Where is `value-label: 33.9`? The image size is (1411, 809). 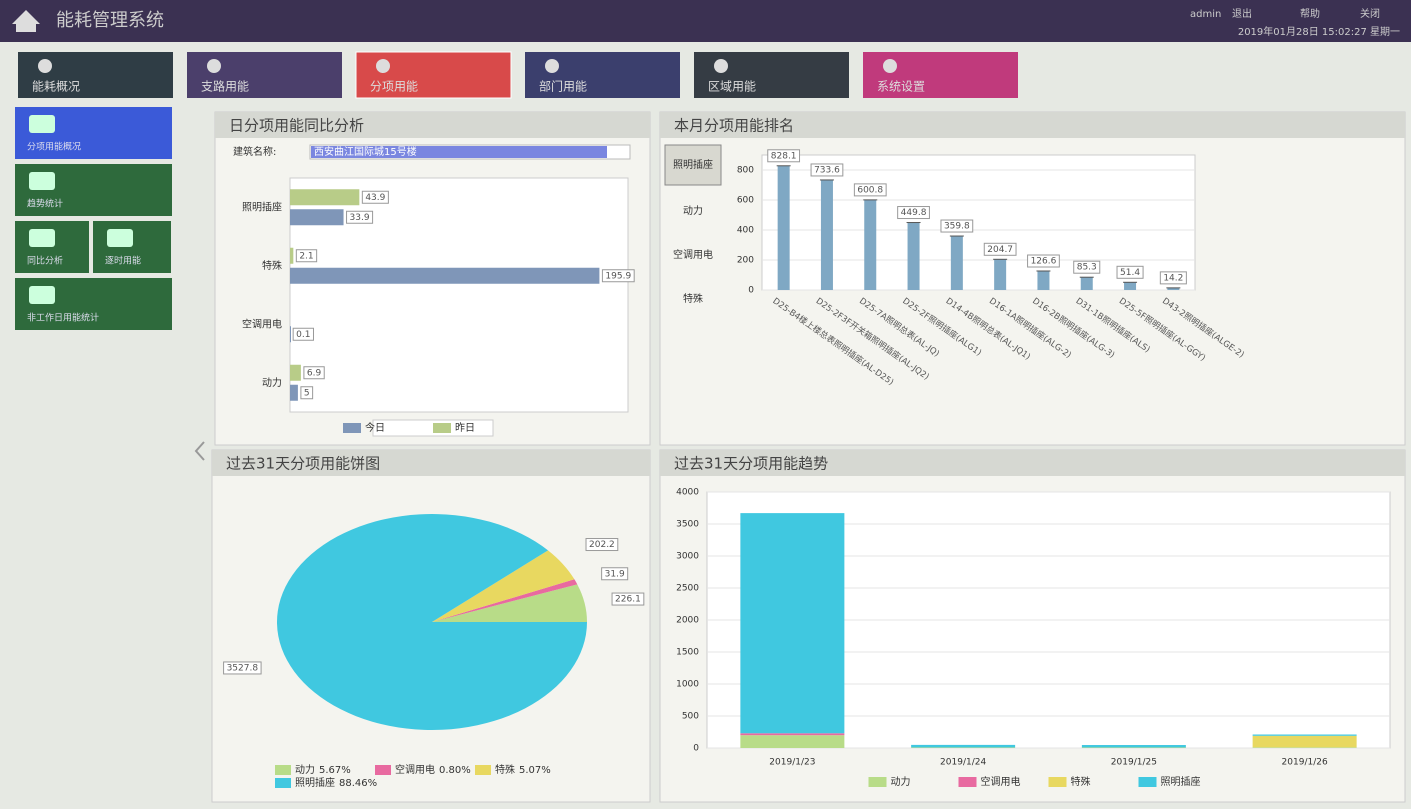 value-label: 33.9 is located at coordinates (360, 218).